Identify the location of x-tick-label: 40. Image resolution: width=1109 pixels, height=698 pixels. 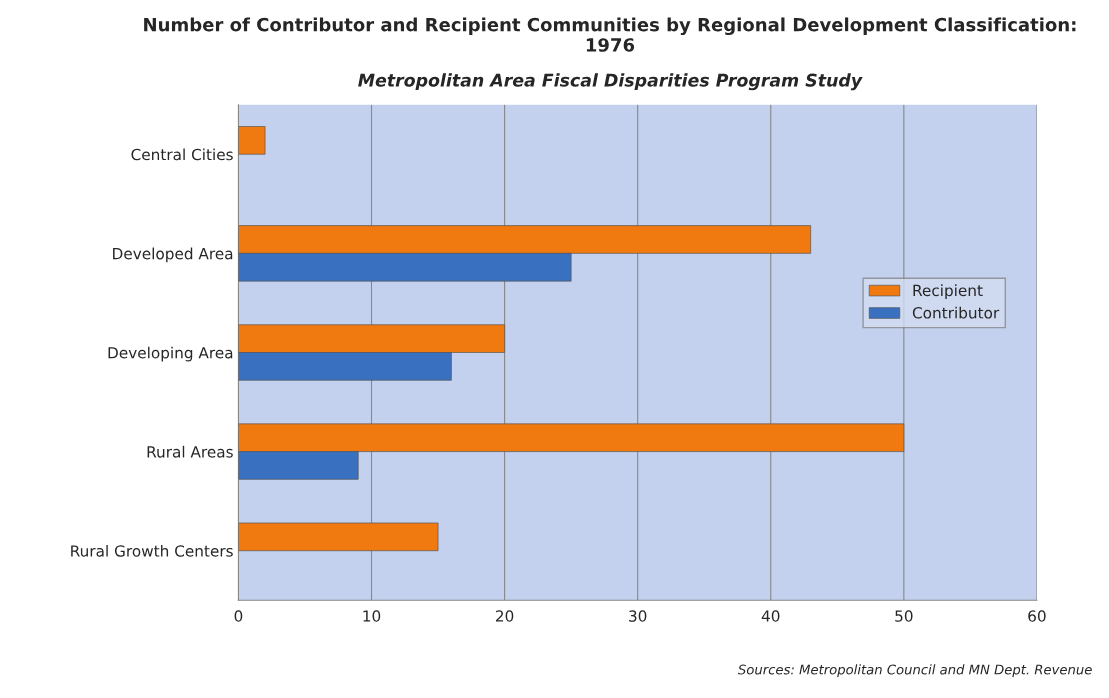
(770, 616).